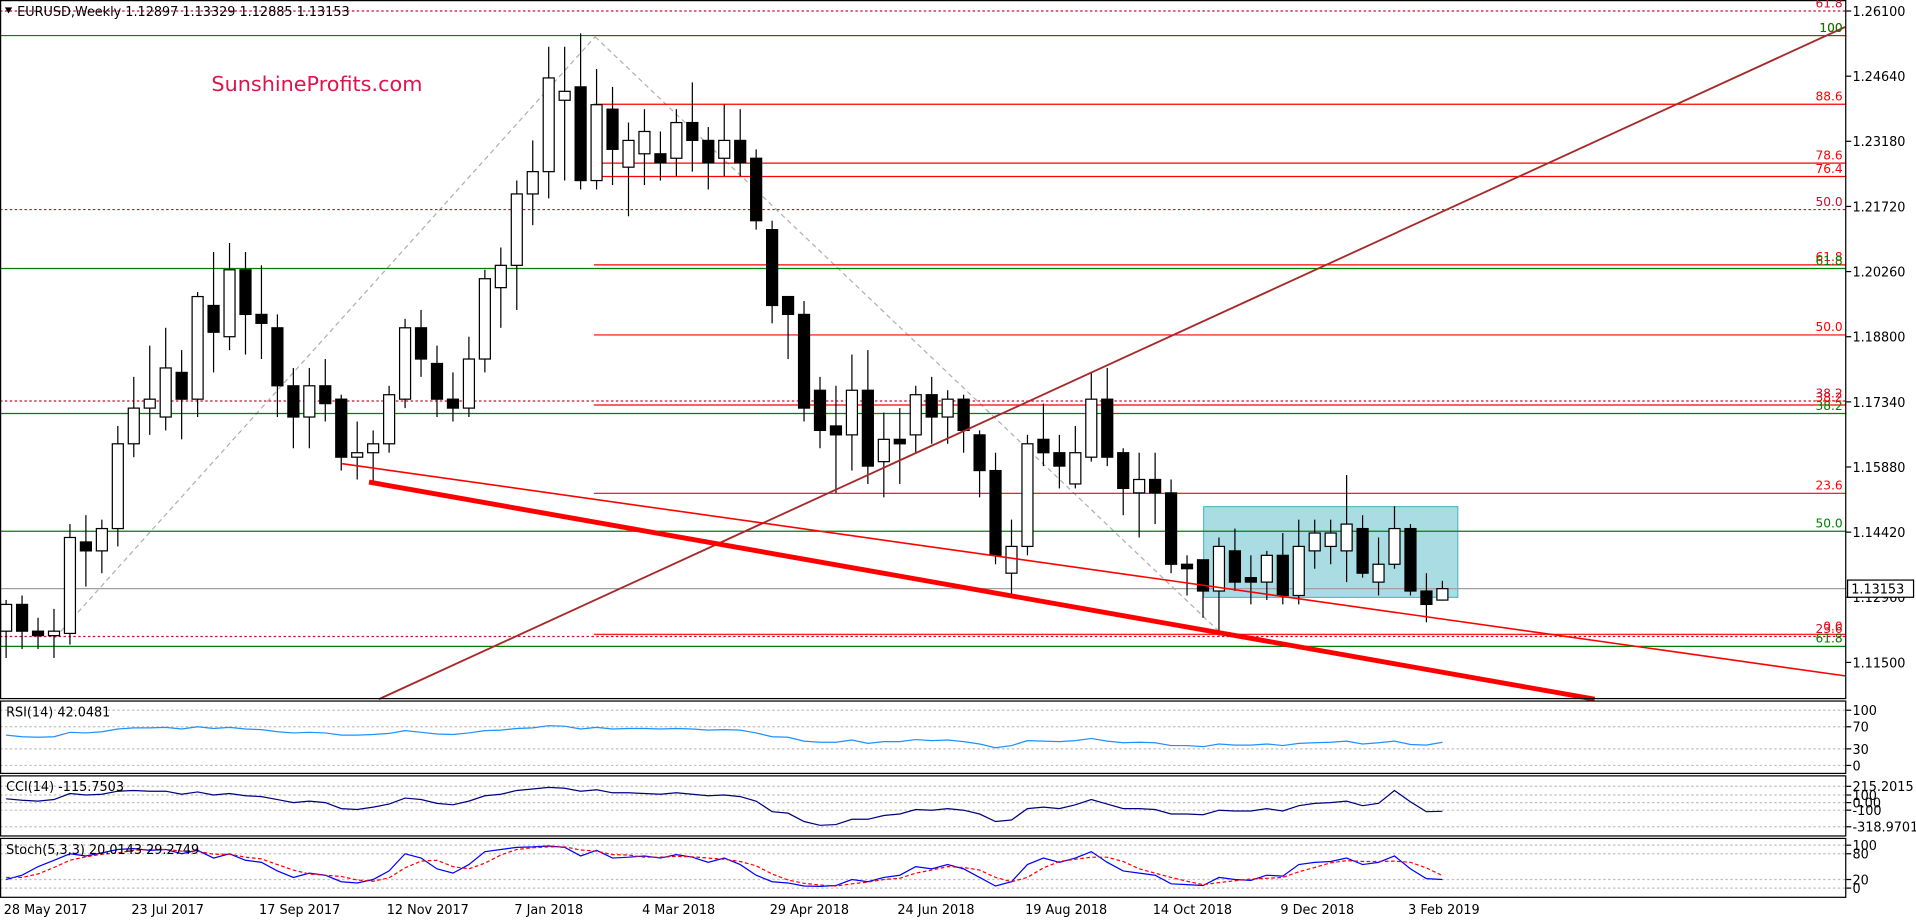 Image resolution: width=1916 pixels, height=920 pixels. I want to click on stoch-title: Stoch(5,3,3) 20.0143 29.2749, so click(102, 850).